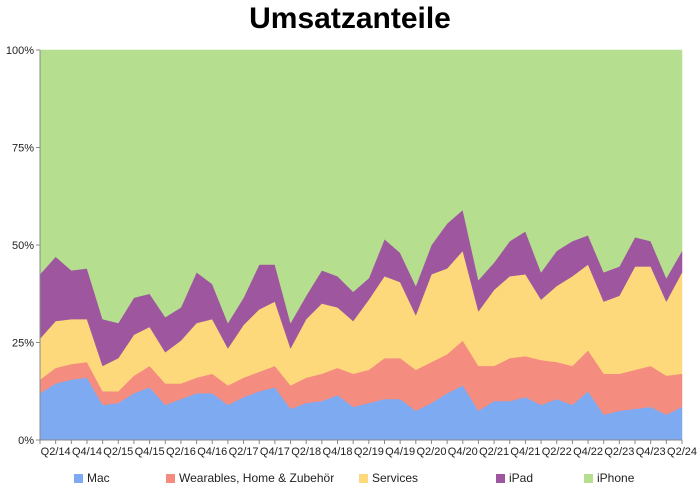 The height and width of the screenshot is (491, 700). I want to click on legend-item-ipad: iPad, so click(514, 478).